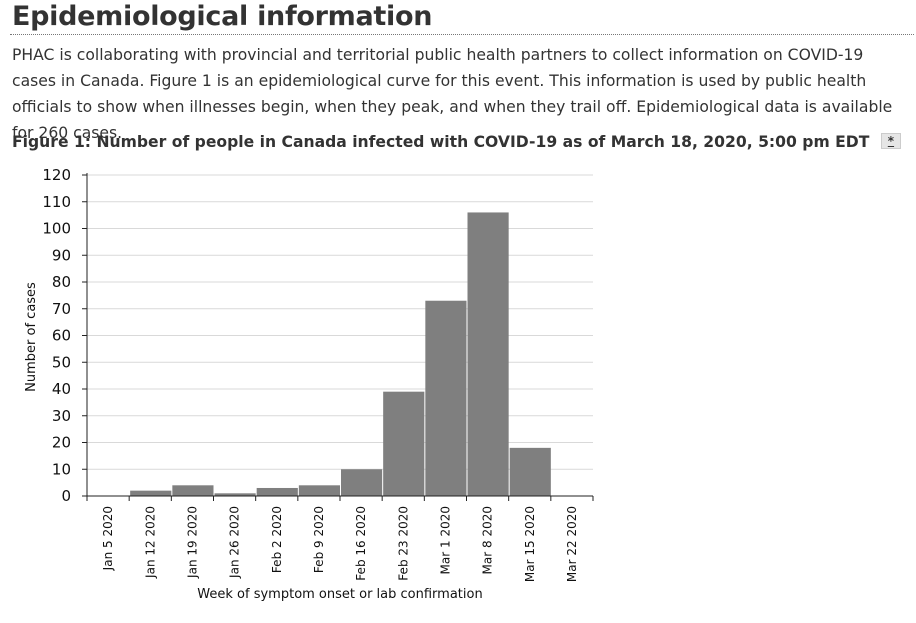  What do you see at coordinates (108, 538) in the screenshot?
I see `x-tick-label: Jan 5 2020` at bounding box center [108, 538].